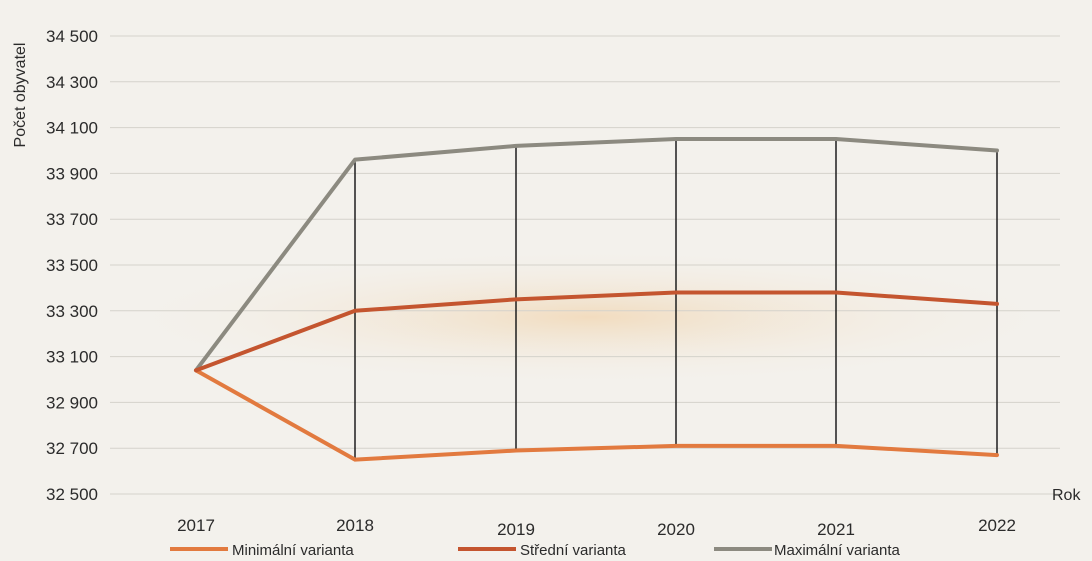  Describe the element at coordinates (676, 529) in the screenshot. I see `x-tick-label: 2020` at that location.